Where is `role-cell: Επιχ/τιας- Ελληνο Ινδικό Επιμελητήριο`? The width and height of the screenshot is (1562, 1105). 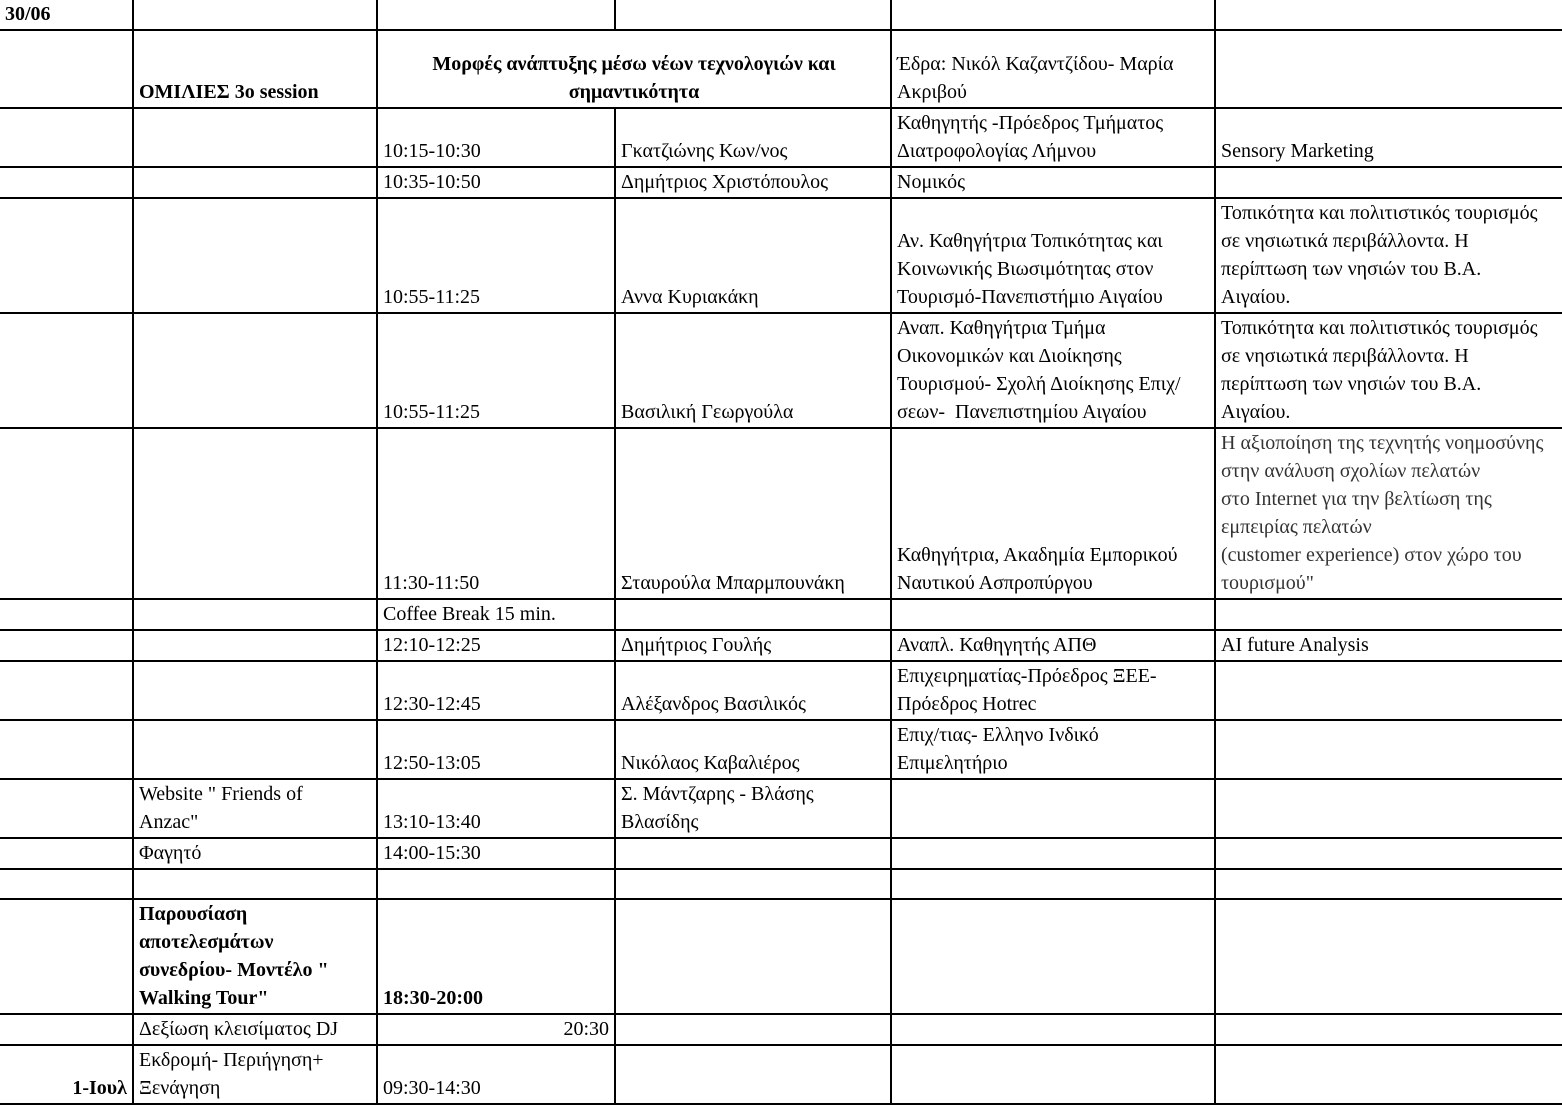
role-cell: Επιχ/τιας- Ελληνο Ινδικό Επιμελητήριο is located at coordinates (1053, 749).